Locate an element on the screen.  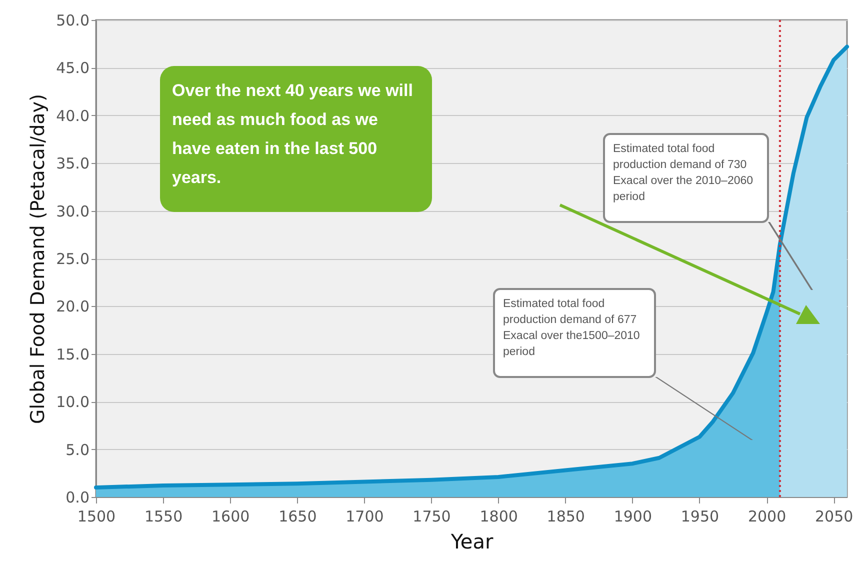
x-tick-label: 1750 is located at coordinates (431, 517).